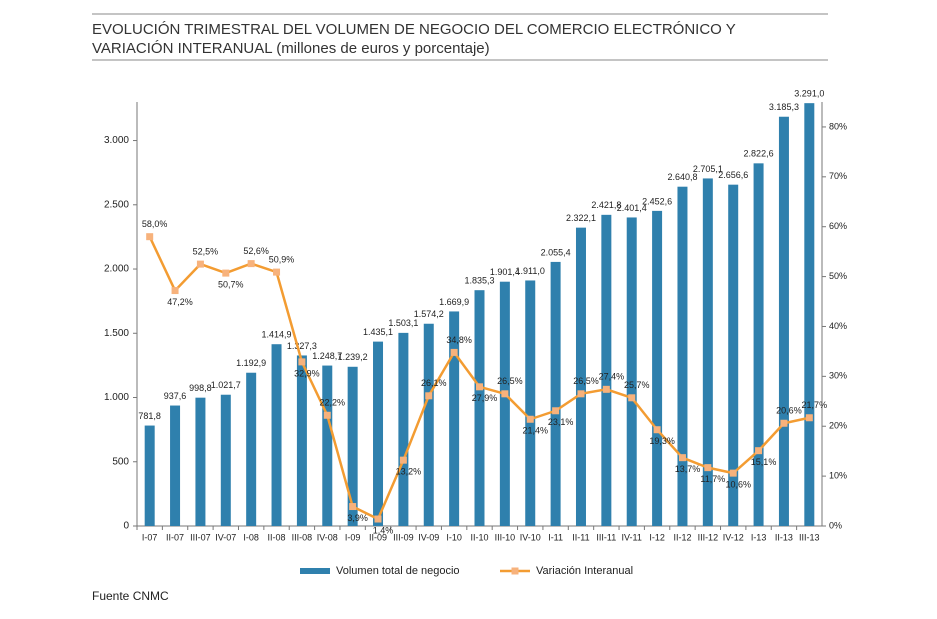 The height and width of the screenshot is (619, 937). What do you see at coordinates (116, 204) in the screenshot?
I see `y-tick-label: 2.500` at bounding box center [116, 204].